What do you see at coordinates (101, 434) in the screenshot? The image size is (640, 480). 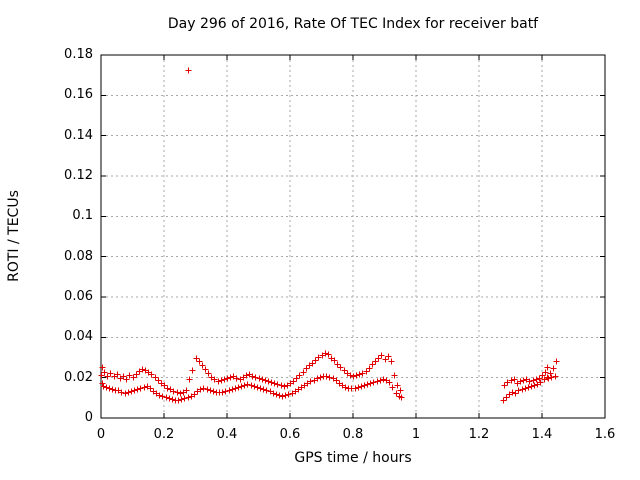 I see `x-tick-label: 0` at bounding box center [101, 434].